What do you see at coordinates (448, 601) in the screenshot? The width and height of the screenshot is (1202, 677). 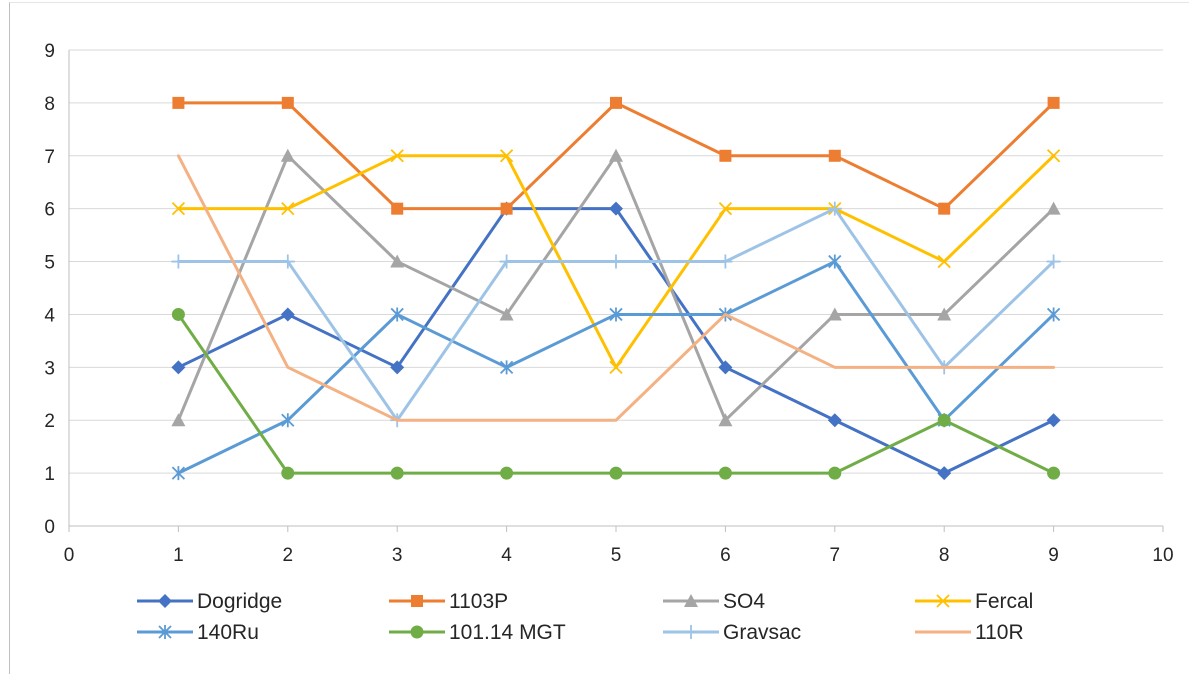 I see `legend-entry-1103p: 1103P` at bounding box center [448, 601].